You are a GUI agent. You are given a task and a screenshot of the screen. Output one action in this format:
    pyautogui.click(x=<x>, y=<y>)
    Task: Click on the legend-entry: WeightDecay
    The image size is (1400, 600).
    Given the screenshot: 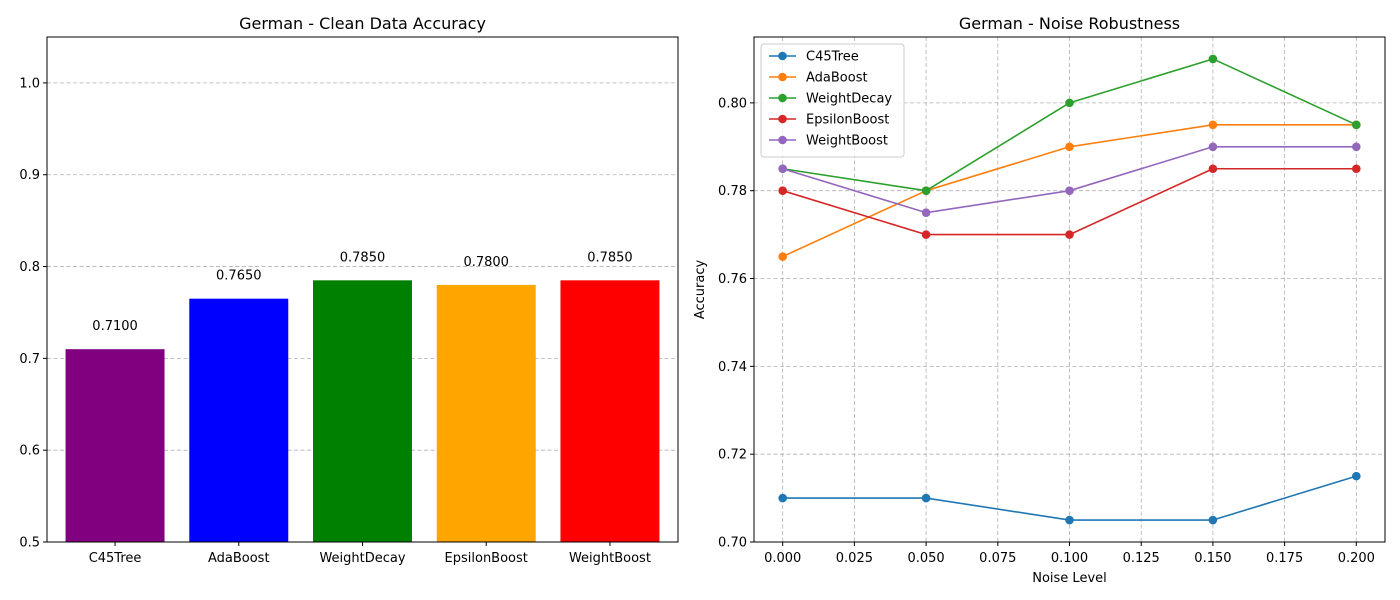 What is the action you would take?
    pyautogui.click(x=830, y=99)
    